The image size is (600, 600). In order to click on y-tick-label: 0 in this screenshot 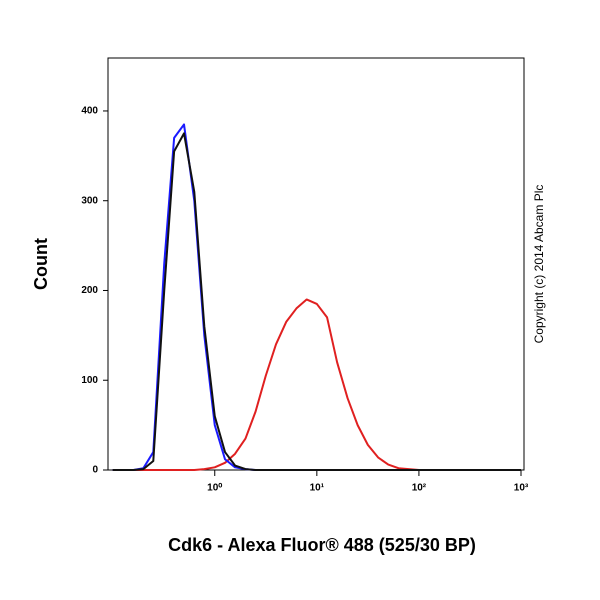, I will do `click(95, 470)`.